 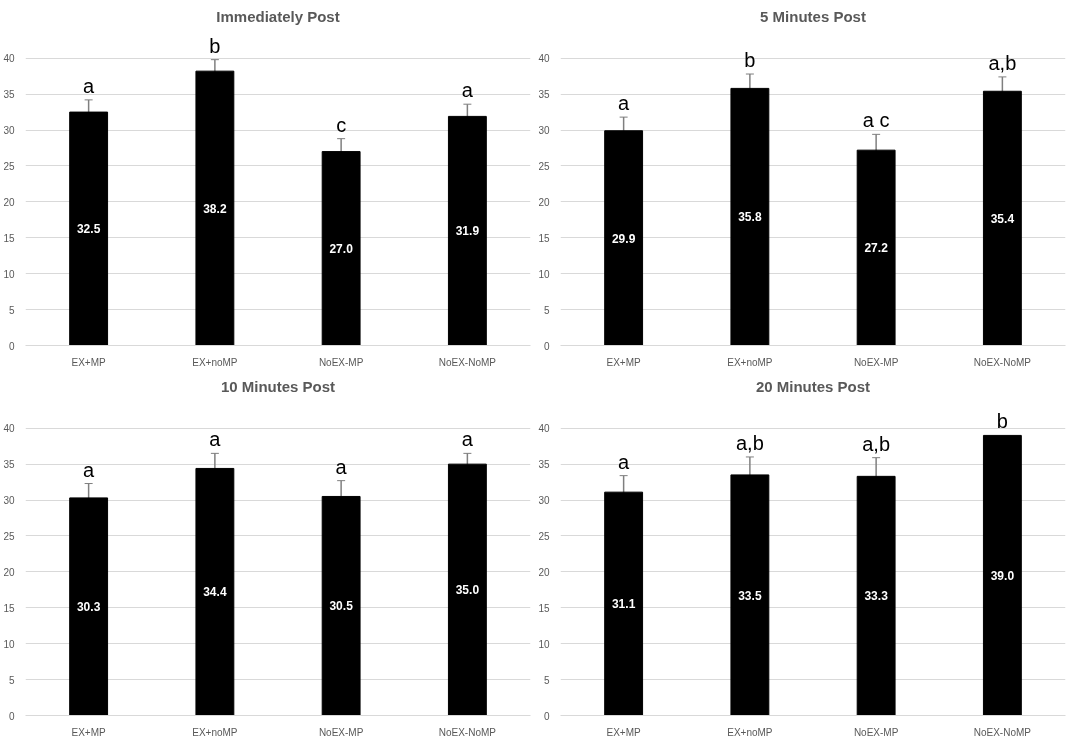 I want to click on data-label: 34.4, so click(x=215, y=592).